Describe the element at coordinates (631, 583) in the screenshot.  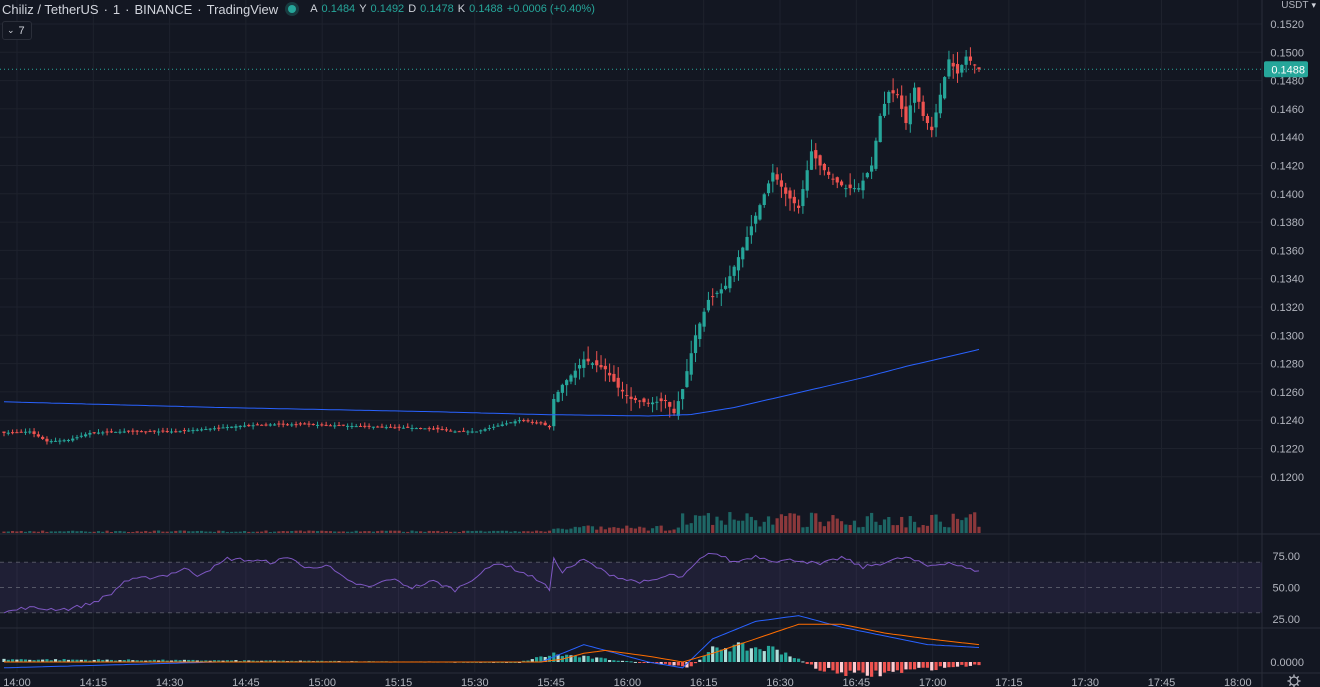
I see `rsi-pane` at that location.